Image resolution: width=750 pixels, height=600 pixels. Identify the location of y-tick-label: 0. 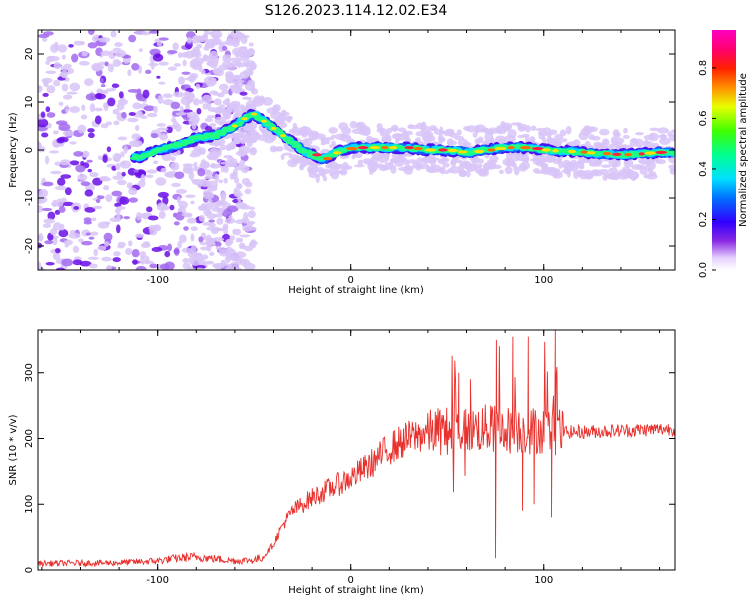
(29, 150).